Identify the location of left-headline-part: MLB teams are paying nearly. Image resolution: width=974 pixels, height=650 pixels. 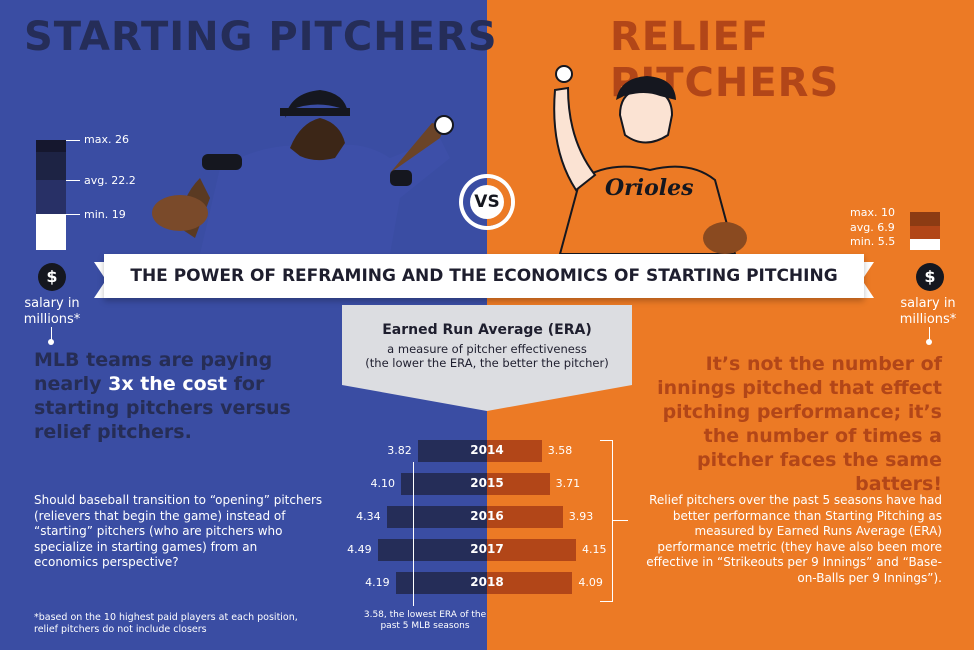
(153, 372).